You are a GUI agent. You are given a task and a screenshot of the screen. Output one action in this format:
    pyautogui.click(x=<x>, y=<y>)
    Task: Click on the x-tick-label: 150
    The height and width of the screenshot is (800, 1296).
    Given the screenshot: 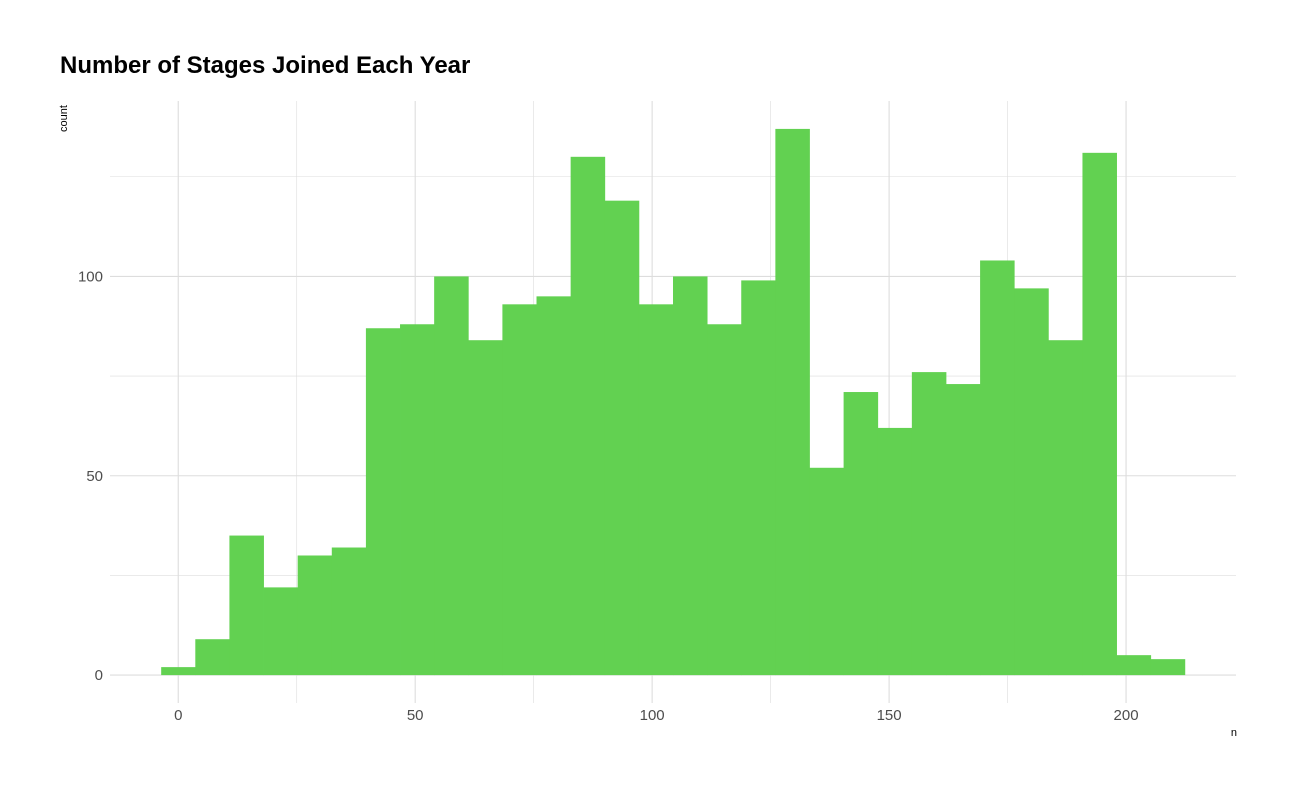 What is the action you would take?
    pyautogui.click(x=889, y=715)
    